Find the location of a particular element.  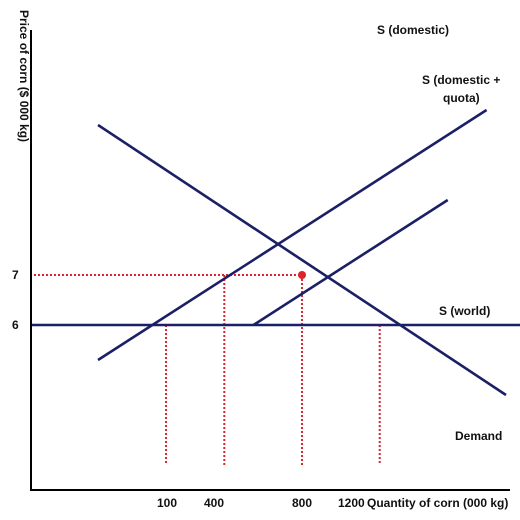

equilibrium-point is located at coordinates (302, 275).